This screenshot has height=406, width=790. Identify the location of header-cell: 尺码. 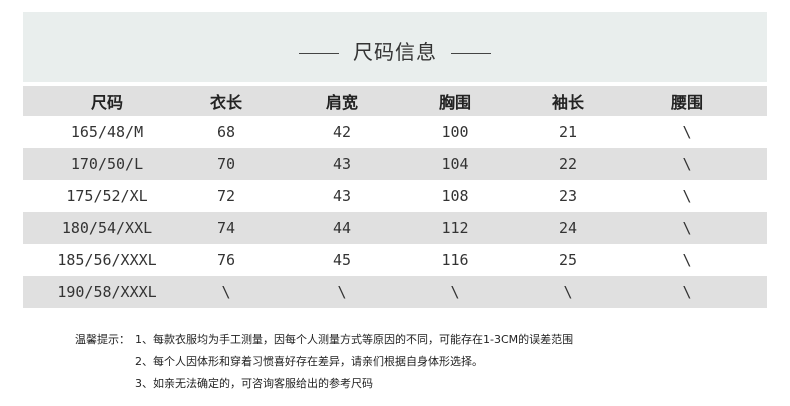
(106, 102).